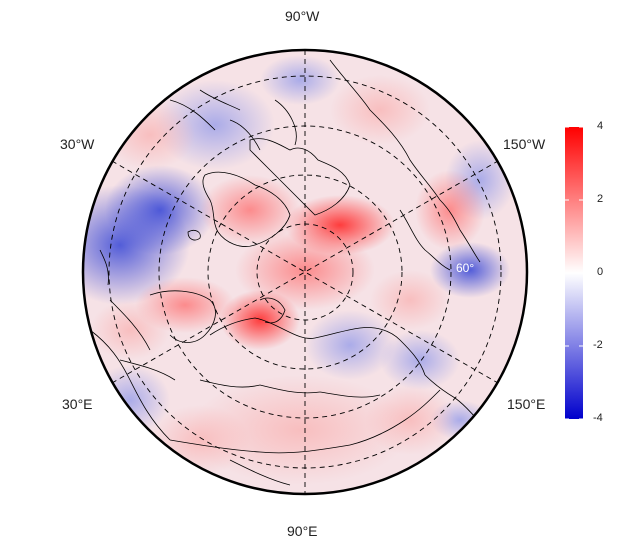  I want to click on colorbar-label-0: 0, so click(600, 272).